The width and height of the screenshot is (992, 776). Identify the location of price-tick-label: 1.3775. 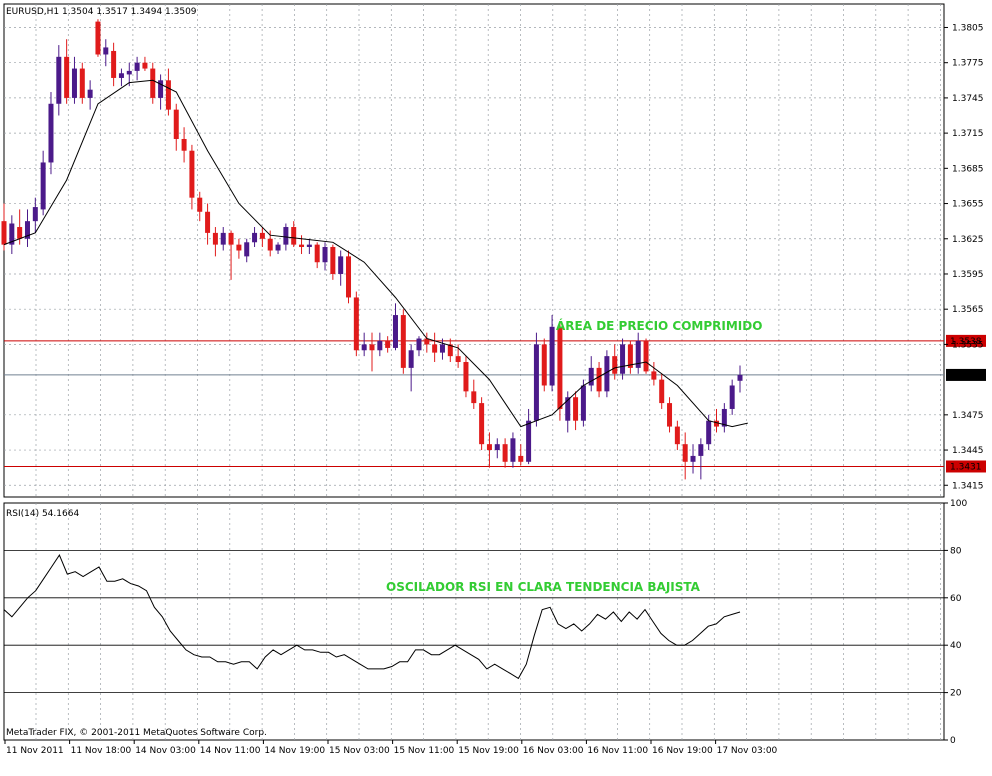
(968, 64).